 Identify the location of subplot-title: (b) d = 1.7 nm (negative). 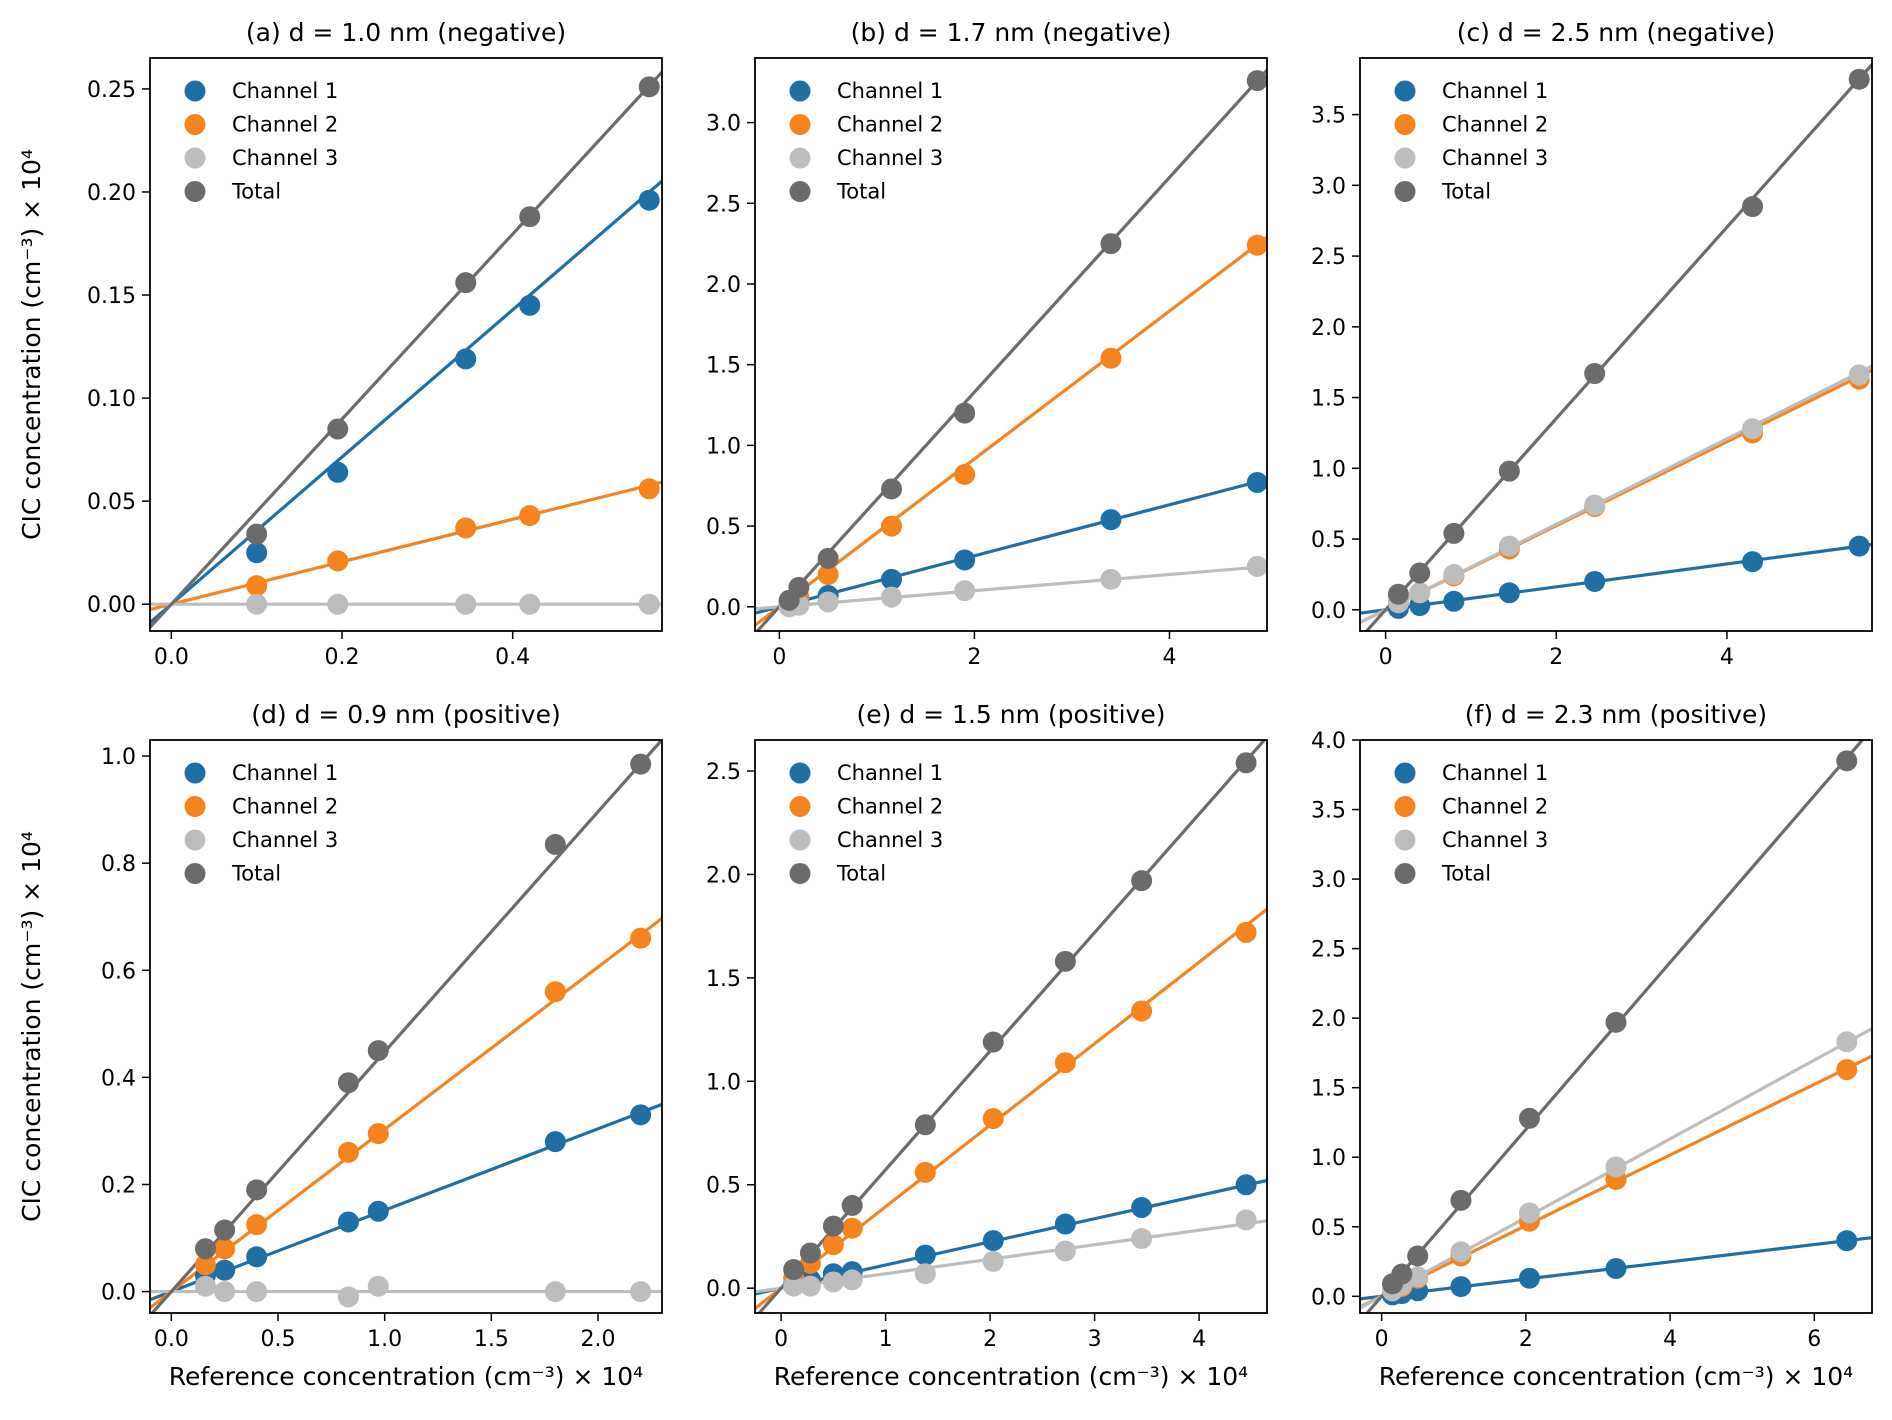
(1011, 32).